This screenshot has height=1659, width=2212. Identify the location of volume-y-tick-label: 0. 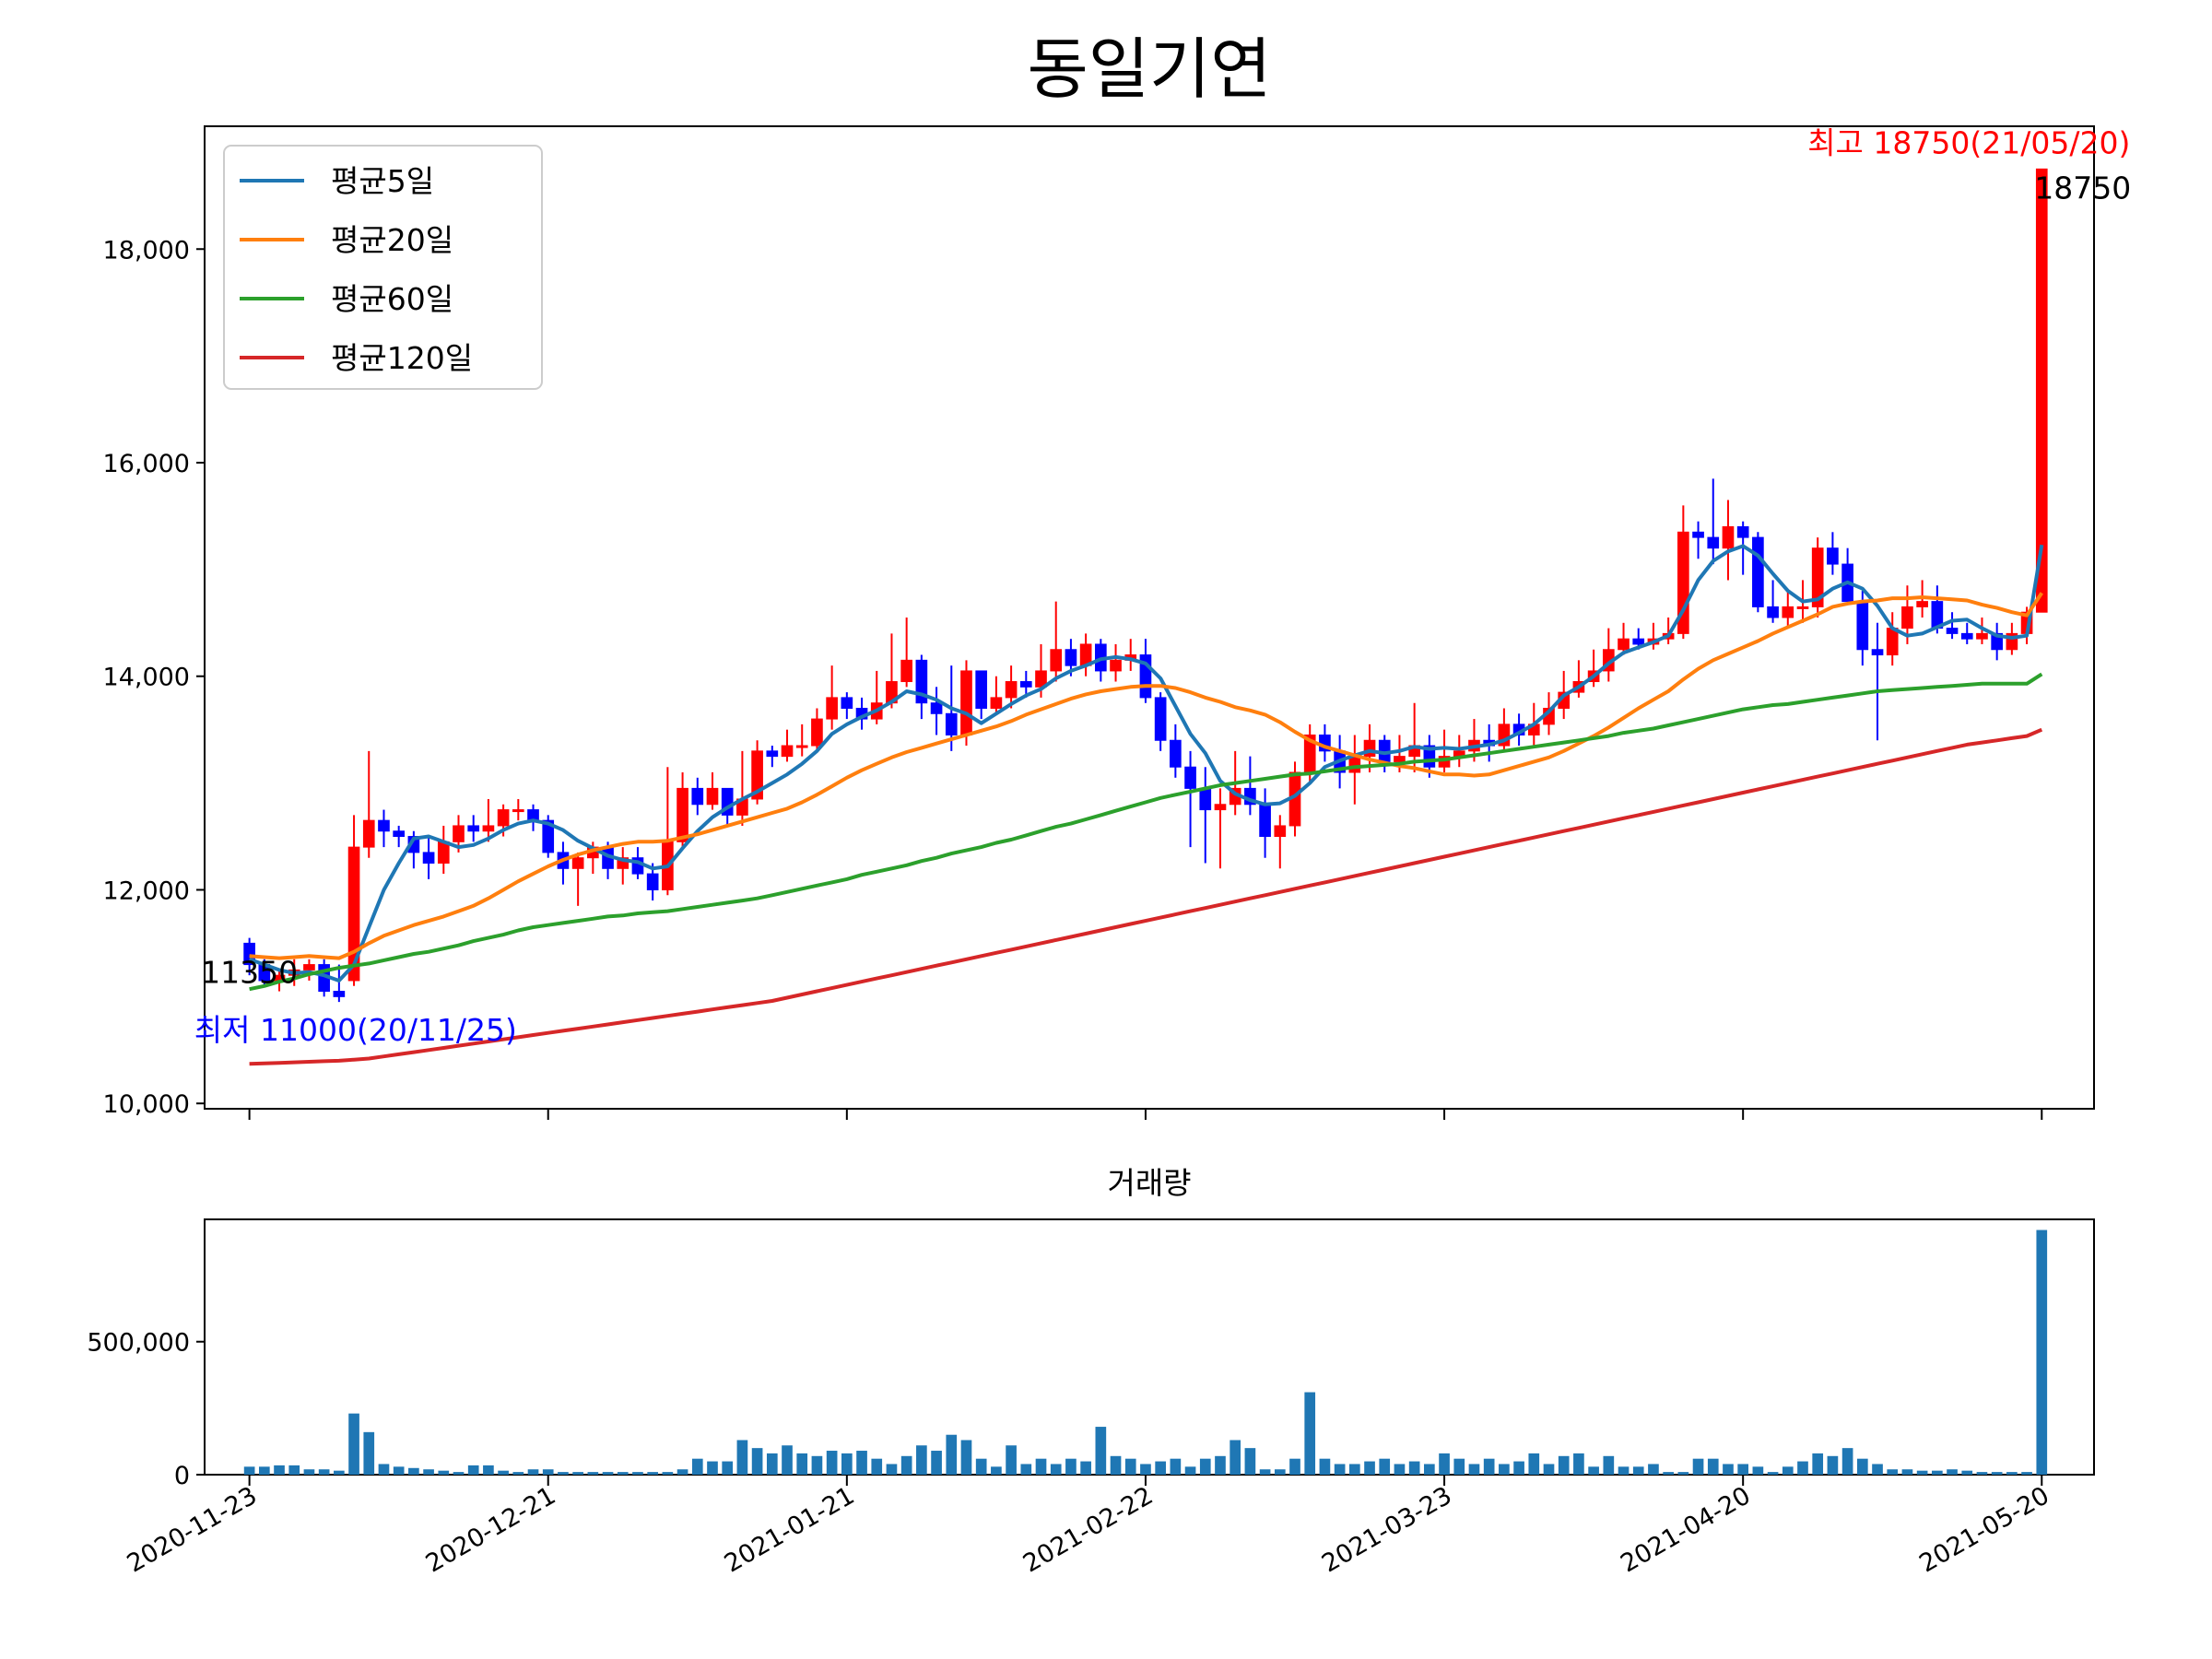
(182, 1476).